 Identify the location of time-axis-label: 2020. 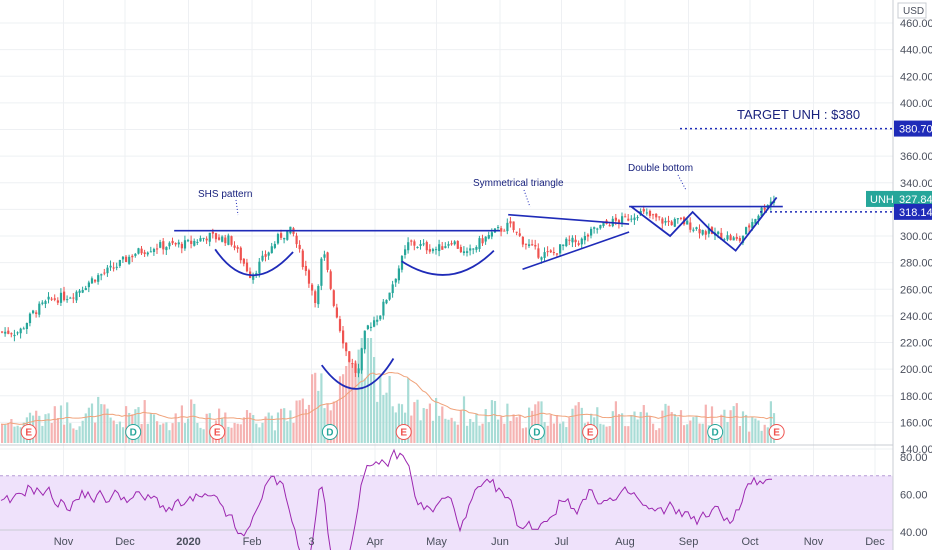
(188, 542).